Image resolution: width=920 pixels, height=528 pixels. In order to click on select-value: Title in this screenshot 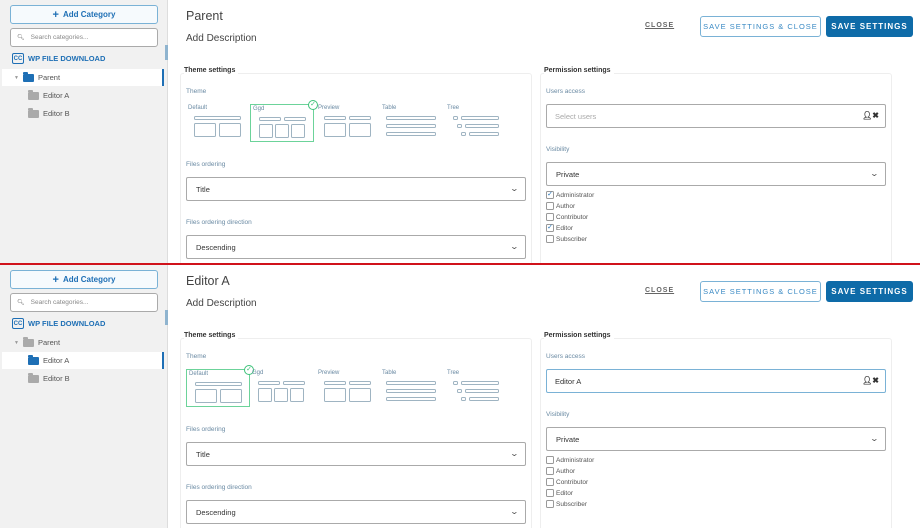, I will do `click(203, 454)`.